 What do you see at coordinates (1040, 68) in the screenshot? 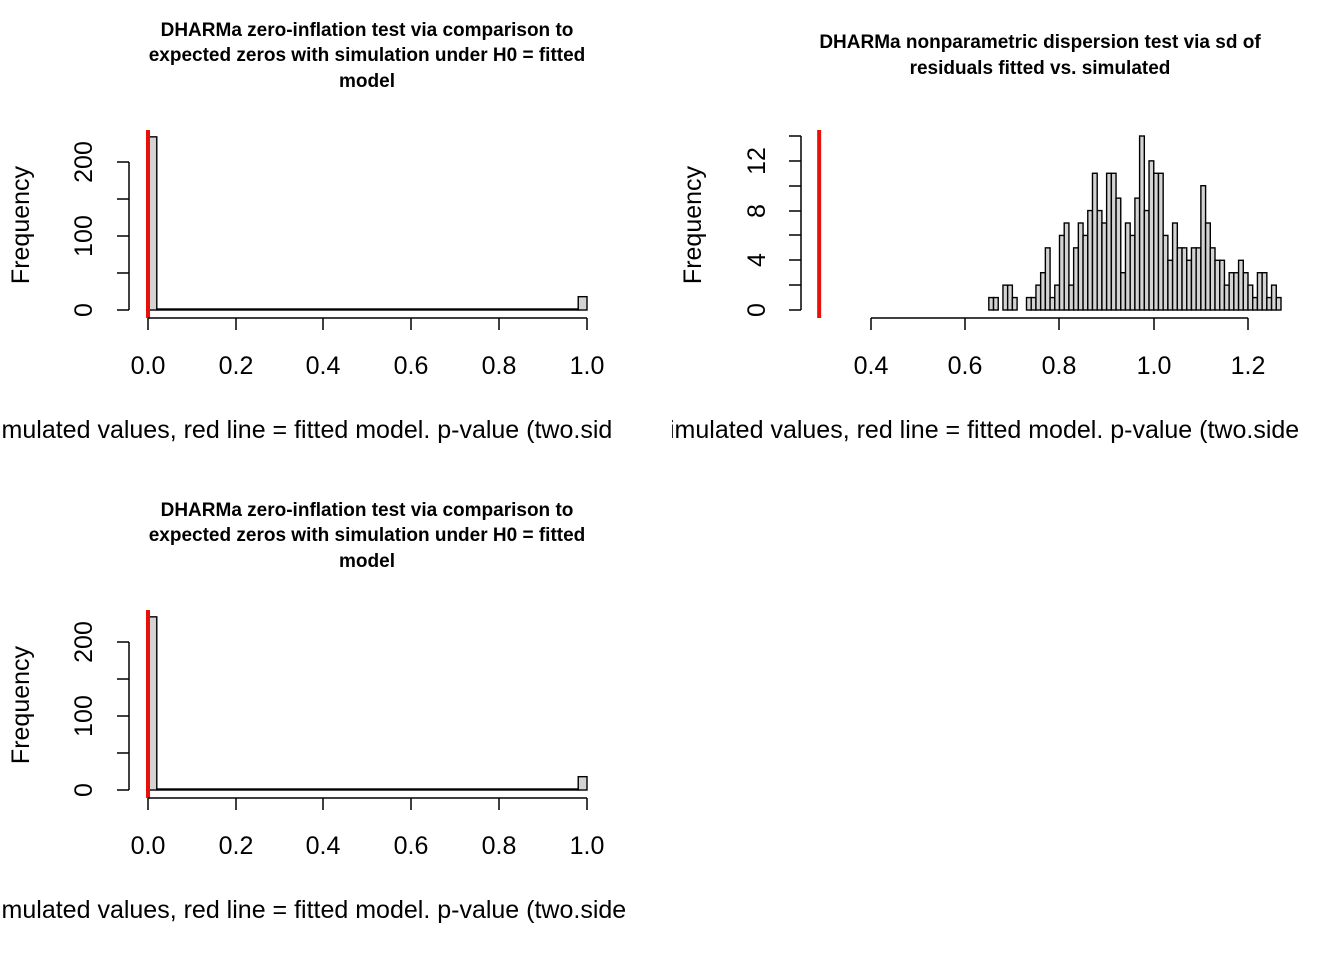
I see `chart-title-line-2: residuals fitted vs. simulated` at bounding box center [1040, 68].